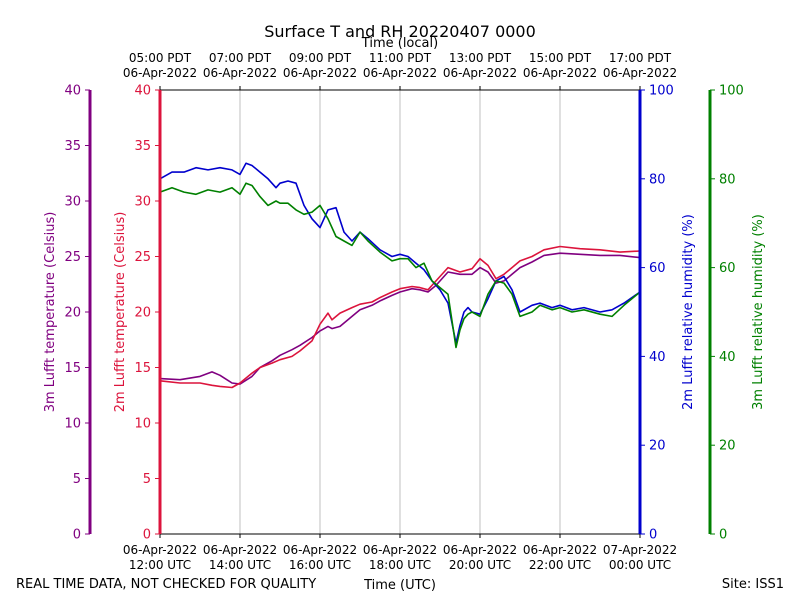  What do you see at coordinates (480, 58) in the screenshot?
I see `x-tick-label-top-time: 13:00 PDT` at bounding box center [480, 58].